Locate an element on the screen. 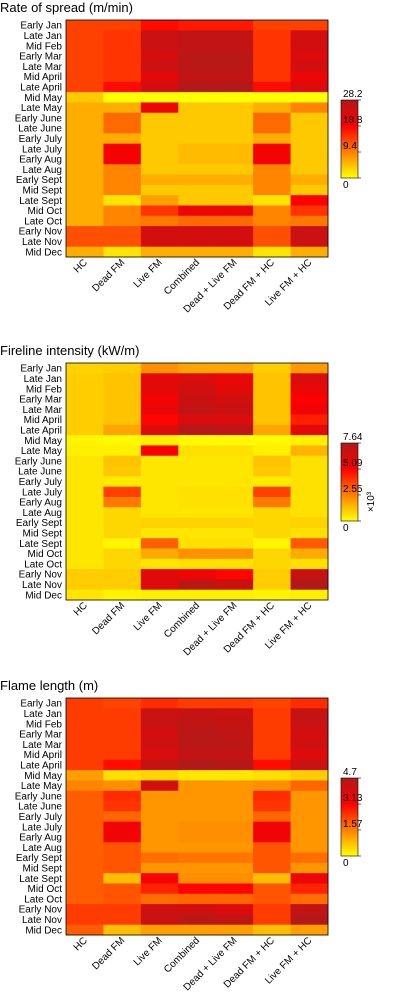 Image resolution: width=409 pixels, height=1008 pixels. row-label: Early Aug is located at coordinates (40, 503).